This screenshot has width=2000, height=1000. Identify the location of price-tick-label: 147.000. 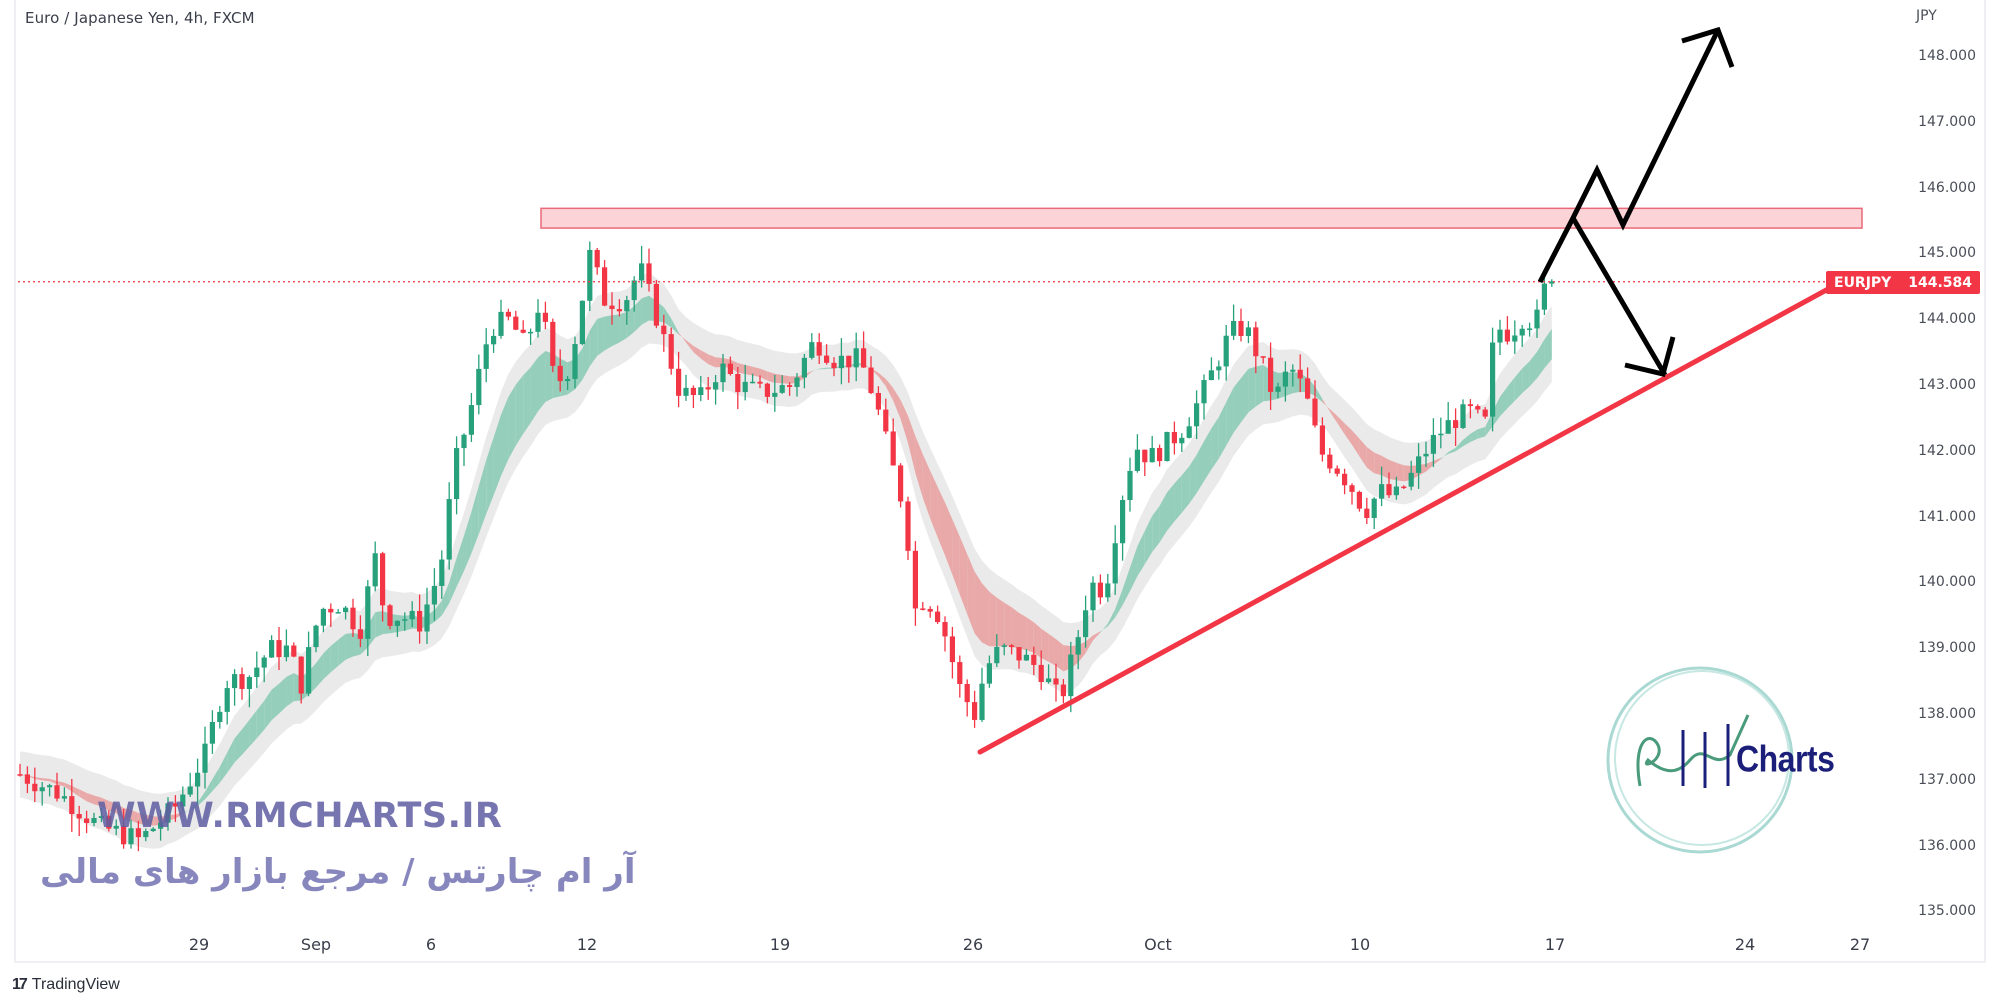
(1947, 121).